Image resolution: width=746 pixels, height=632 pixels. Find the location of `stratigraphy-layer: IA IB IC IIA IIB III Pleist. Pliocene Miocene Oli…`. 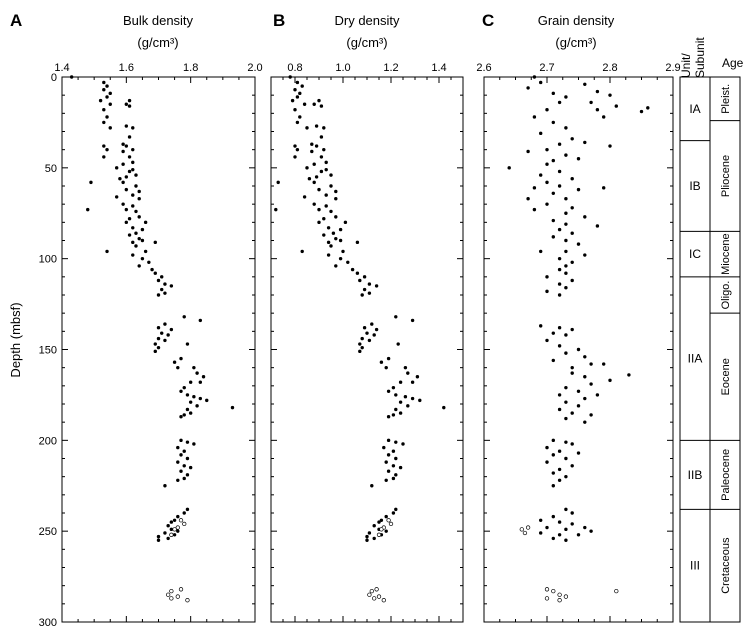

stratigraphy-layer: IA IB IC IIA IIB III Pleist. Pliocene Miocene Oli… is located at coordinates (710, 339).